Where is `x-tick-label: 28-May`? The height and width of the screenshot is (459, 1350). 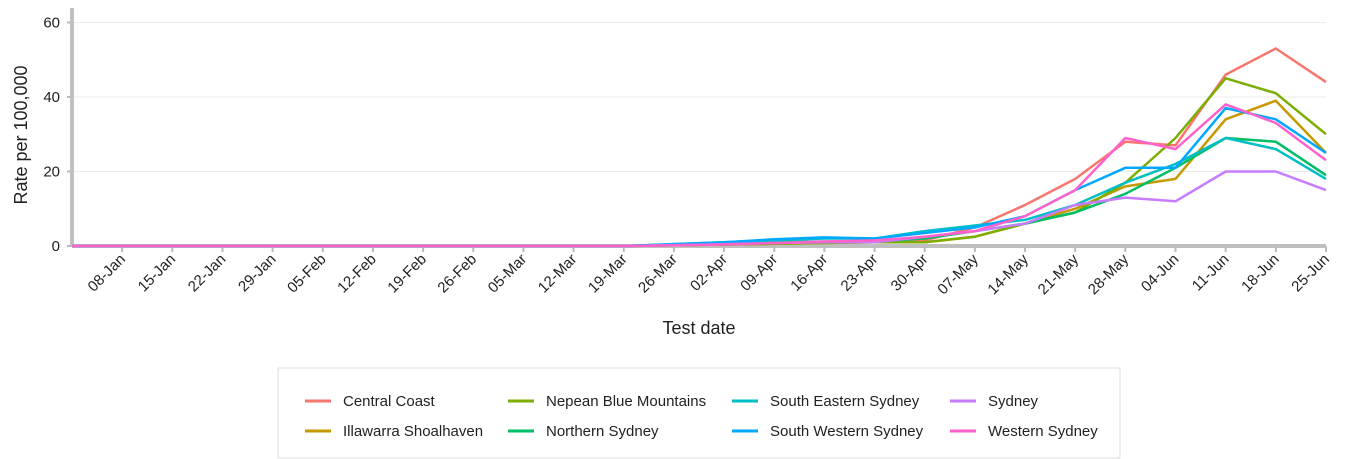 x-tick-label: 28-May is located at coordinates (1109, 274).